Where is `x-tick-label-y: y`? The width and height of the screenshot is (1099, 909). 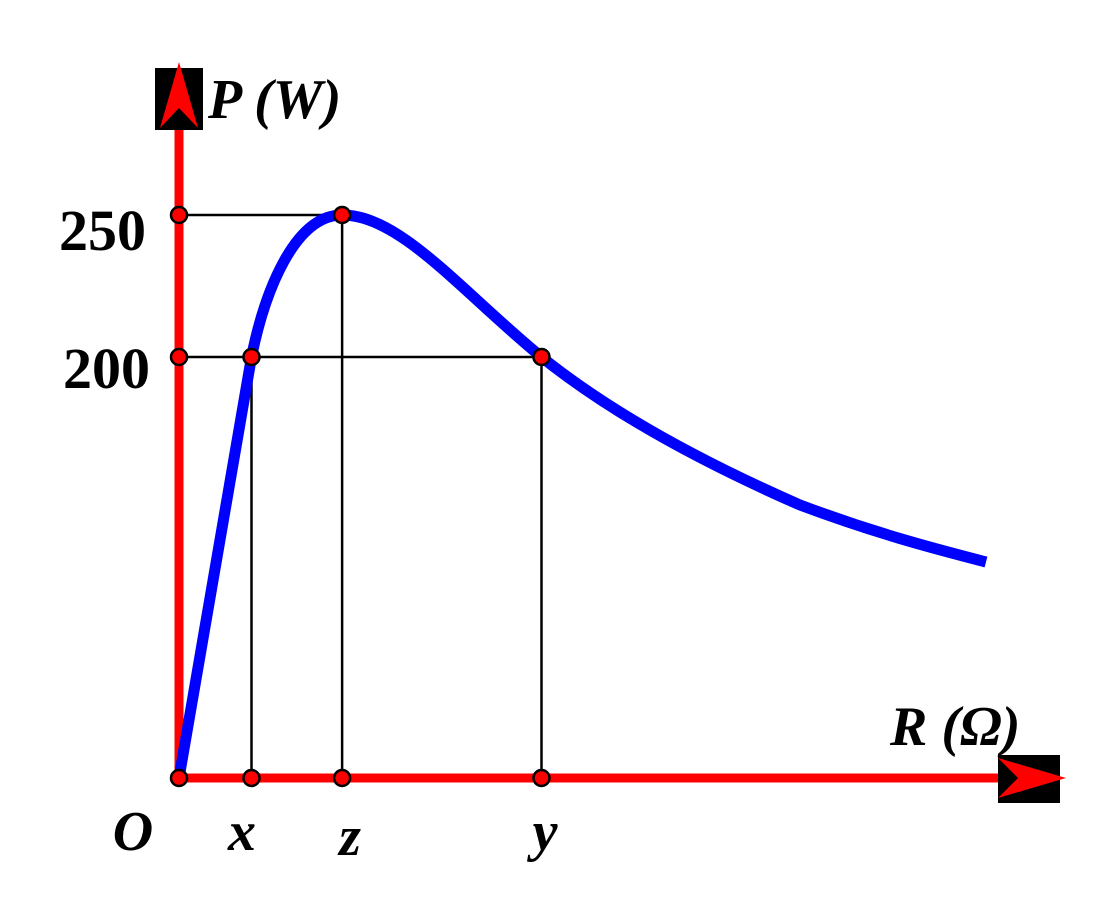
x-tick-label-y: y is located at coordinates (543, 832).